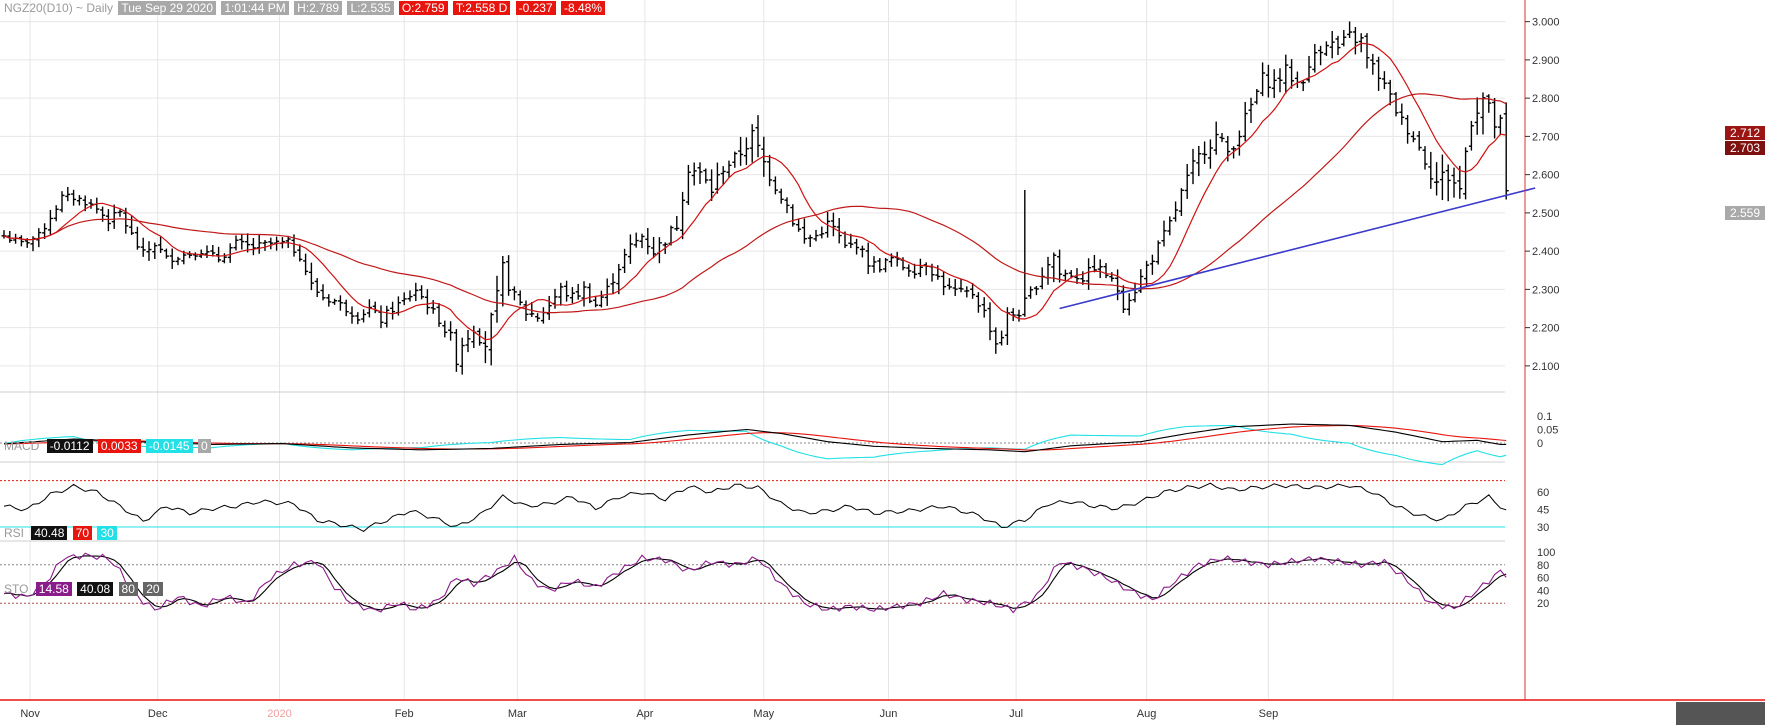 The image size is (1765, 725). What do you see at coordinates (1543, 591) in the screenshot?
I see `sto-tick-label: 40` at bounding box center [1543, 591].